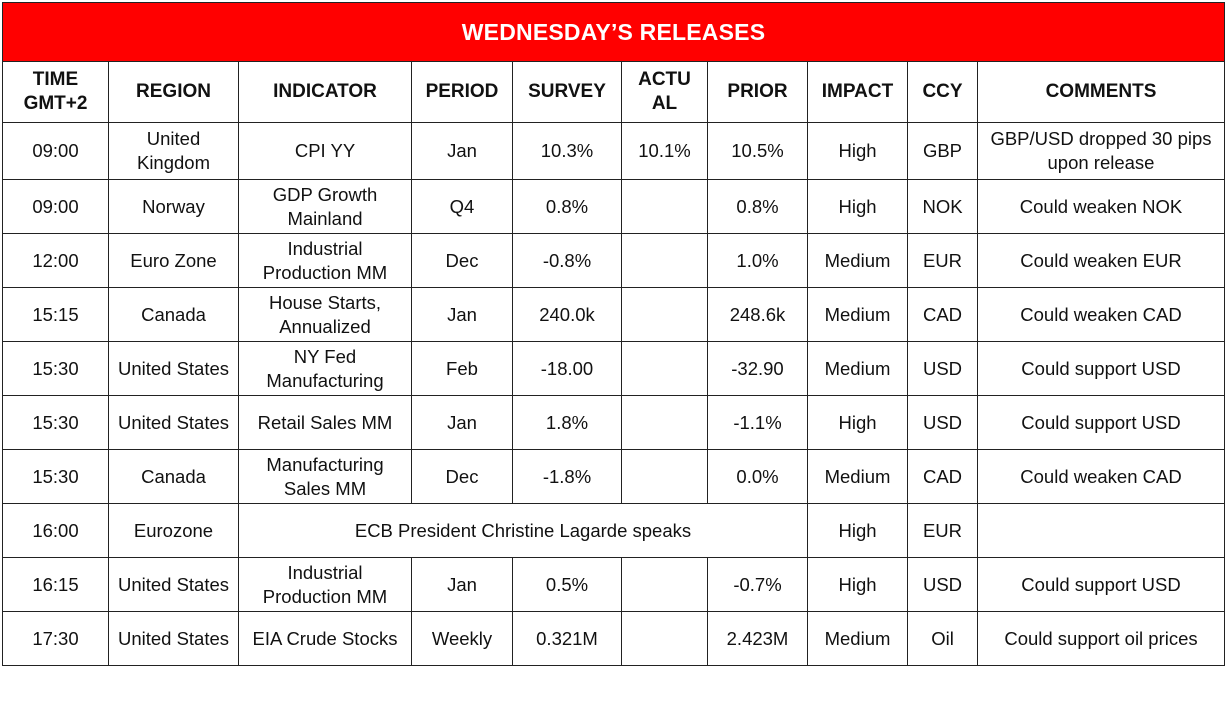  I want to click on cell-indicator: NY Fed Manufacturing, so click(325, 368).